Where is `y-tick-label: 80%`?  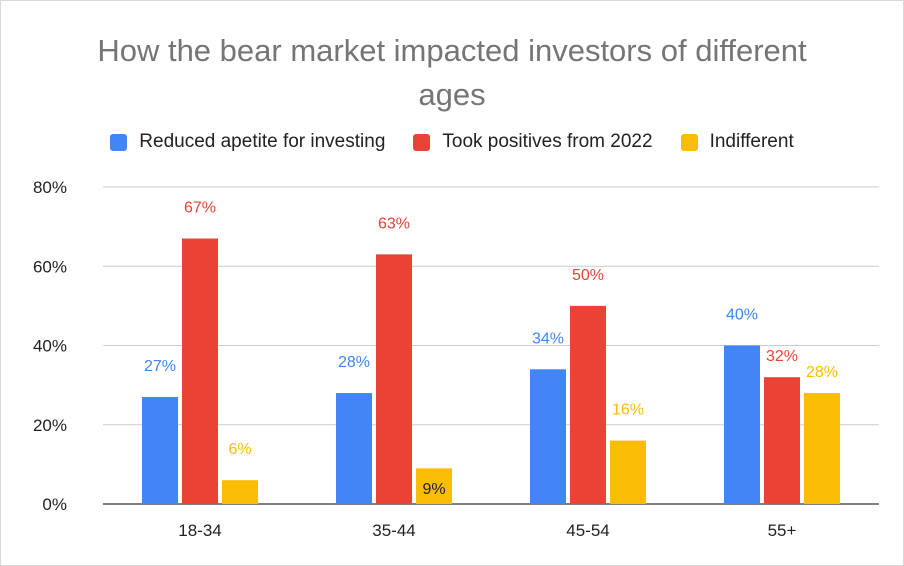
y-tick-label: 80% is located at coordinates (50, 187).